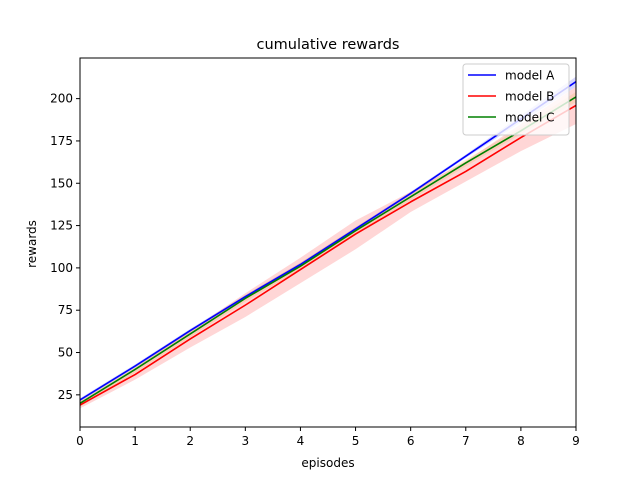 The width and height of the screenshot is (640, 480). Describe the element at coordinates (530, 118) in the screenshot. I see `legend-label-model-c: model C` at that location.